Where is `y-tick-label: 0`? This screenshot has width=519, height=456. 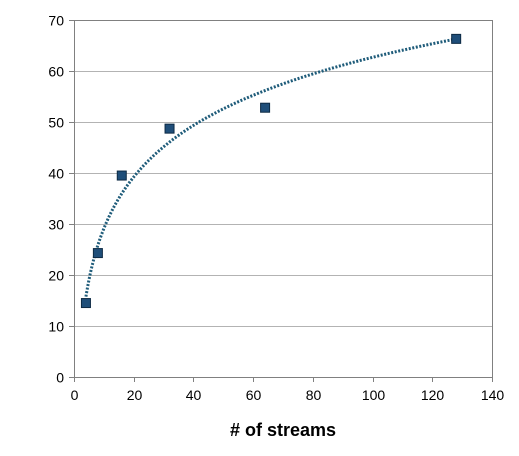 y-tick-label: 0 is located at coordinates (60, 378).